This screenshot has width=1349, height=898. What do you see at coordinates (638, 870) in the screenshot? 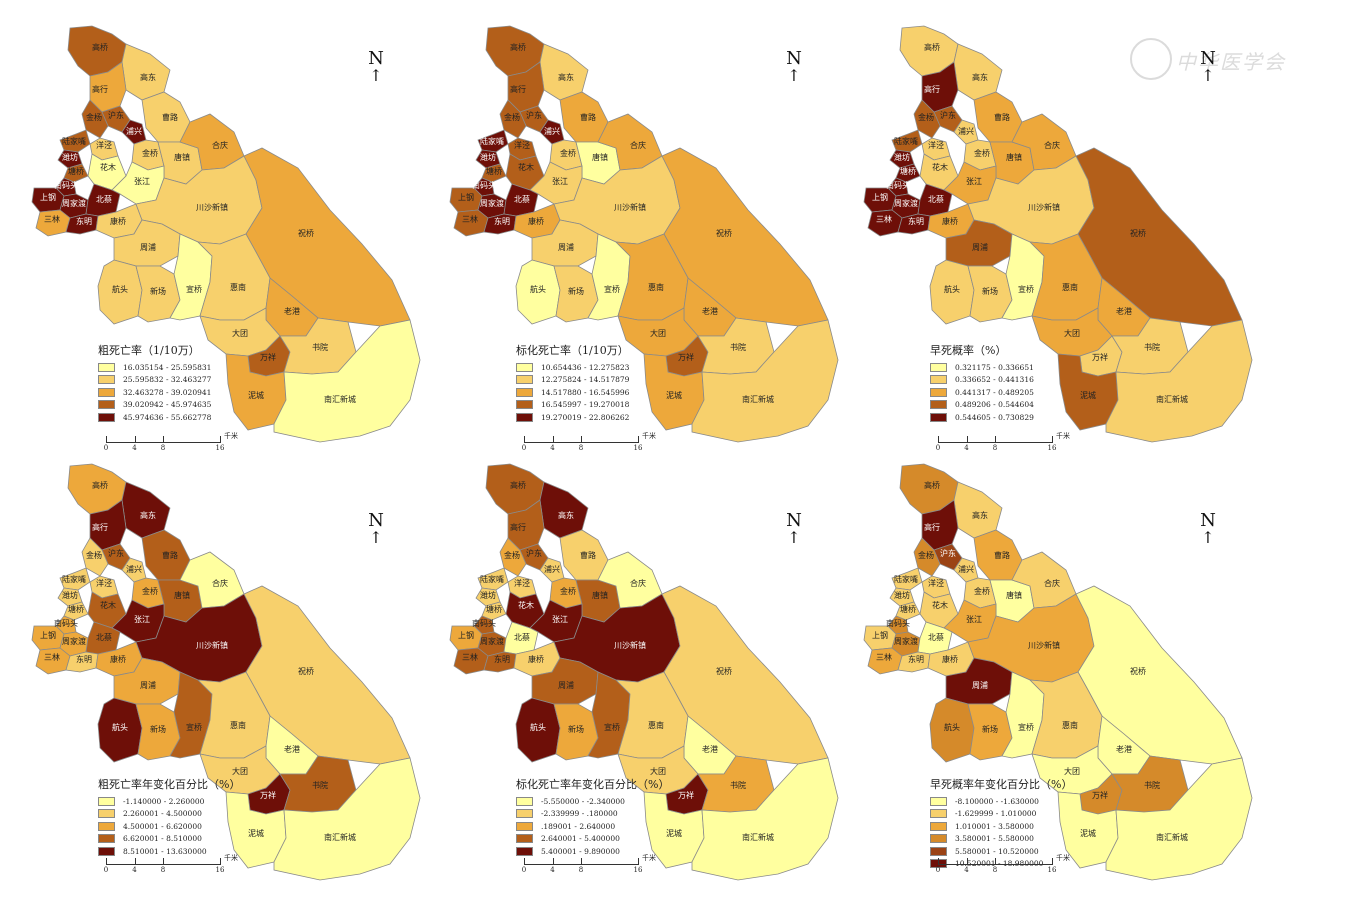
I see `scale-tick-label: 16` at bounding box center [638, 870].